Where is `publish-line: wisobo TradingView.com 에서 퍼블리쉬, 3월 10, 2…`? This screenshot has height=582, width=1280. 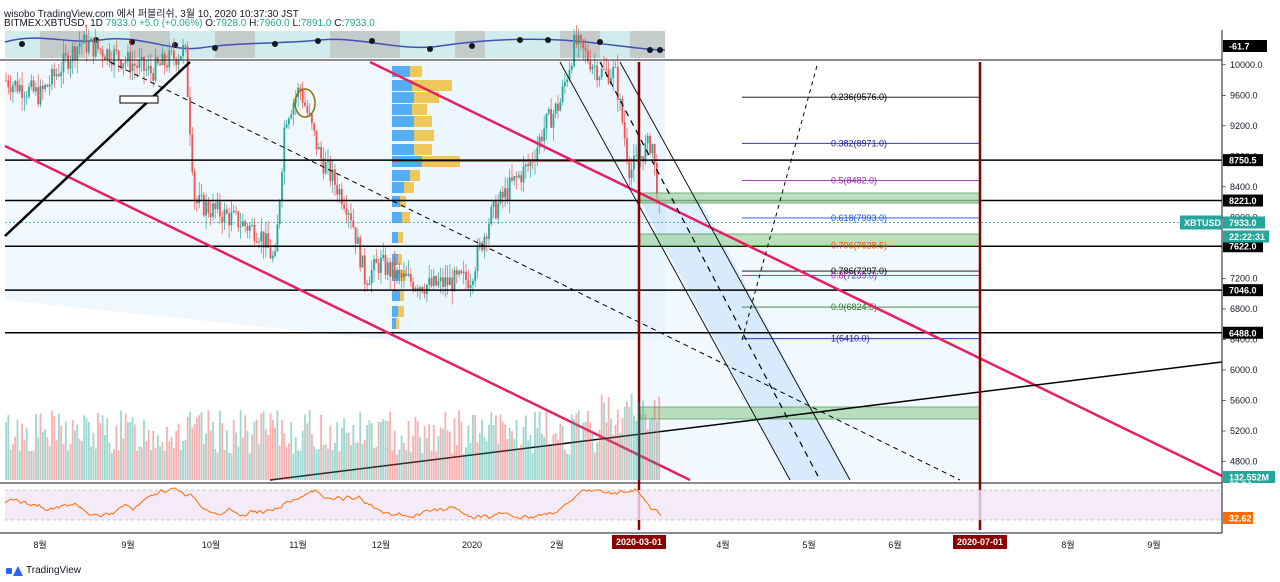
publish-line: wisobo TradingView.com 에서 퍼블리쉬, 3월 10, 2… is located at coordinates (151, 14).